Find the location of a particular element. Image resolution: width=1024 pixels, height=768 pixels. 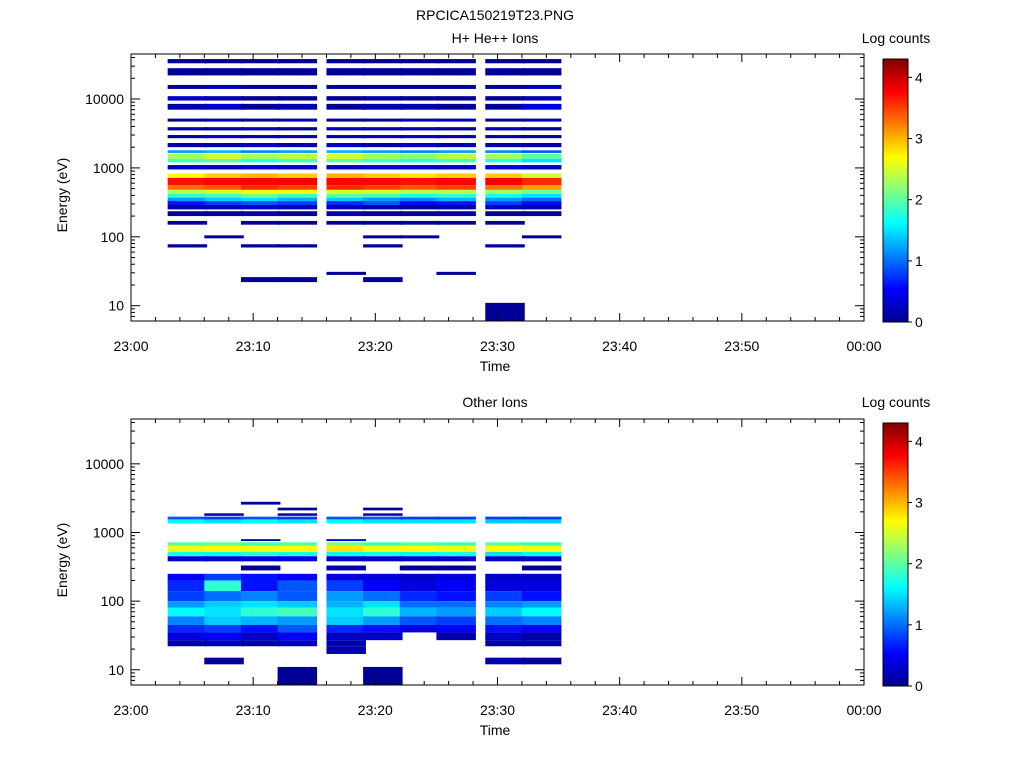

colorbar-label-bottom: Log counts is located at coordinates (896, 402).